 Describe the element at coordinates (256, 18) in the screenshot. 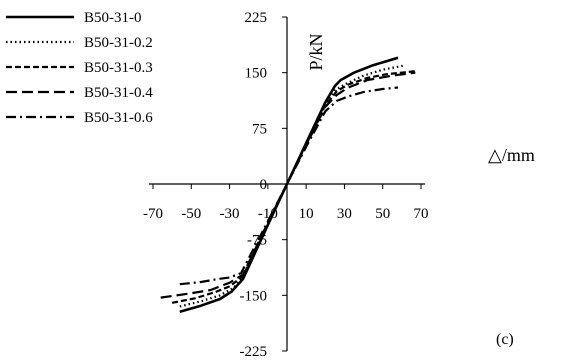

I see `y-tick-label: 225` at that location.